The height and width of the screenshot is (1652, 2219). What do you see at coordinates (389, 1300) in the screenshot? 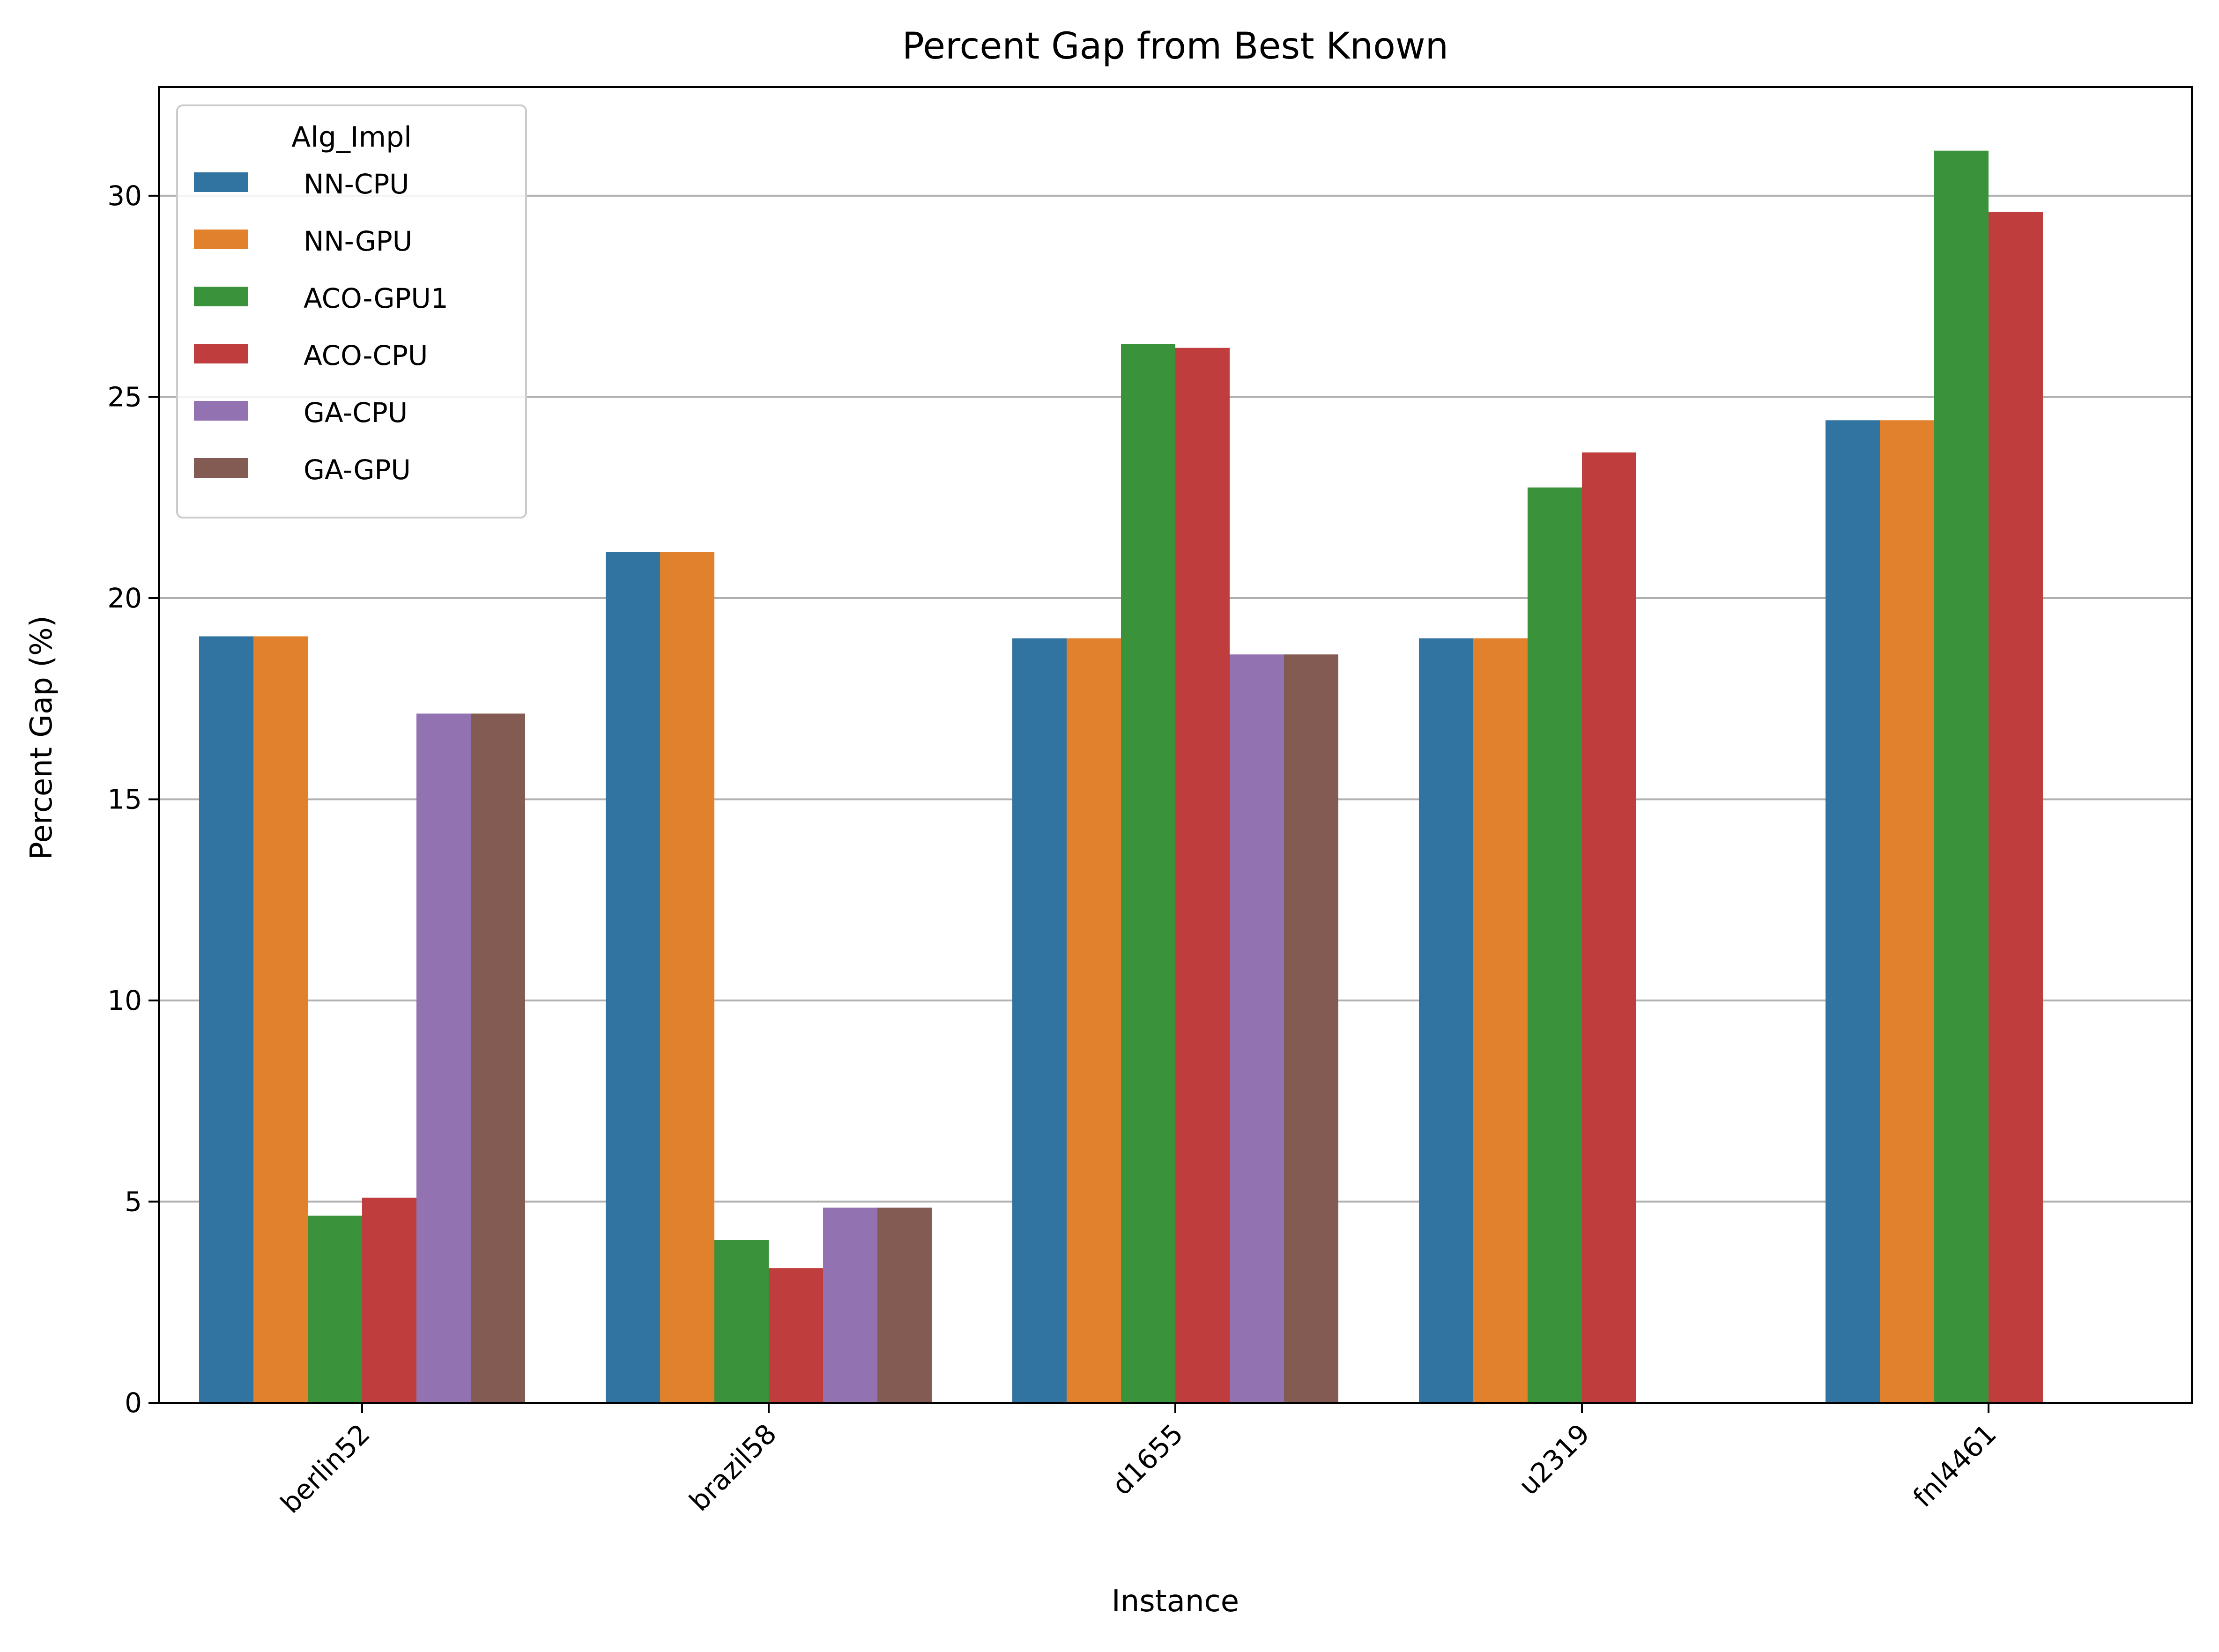
I see `bar-aco-cpu-berlin52` at bounding box center [389, 1300].